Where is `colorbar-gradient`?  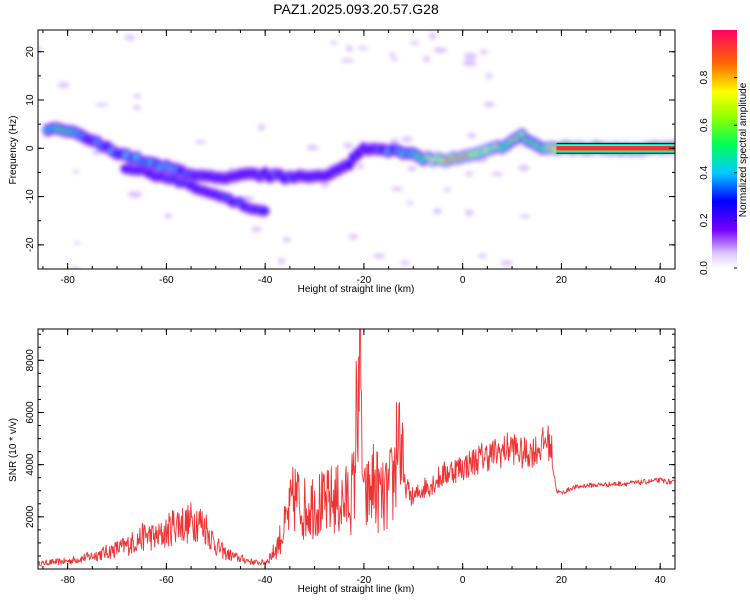
colorbar-gradient is located at coordinates (724, 149).